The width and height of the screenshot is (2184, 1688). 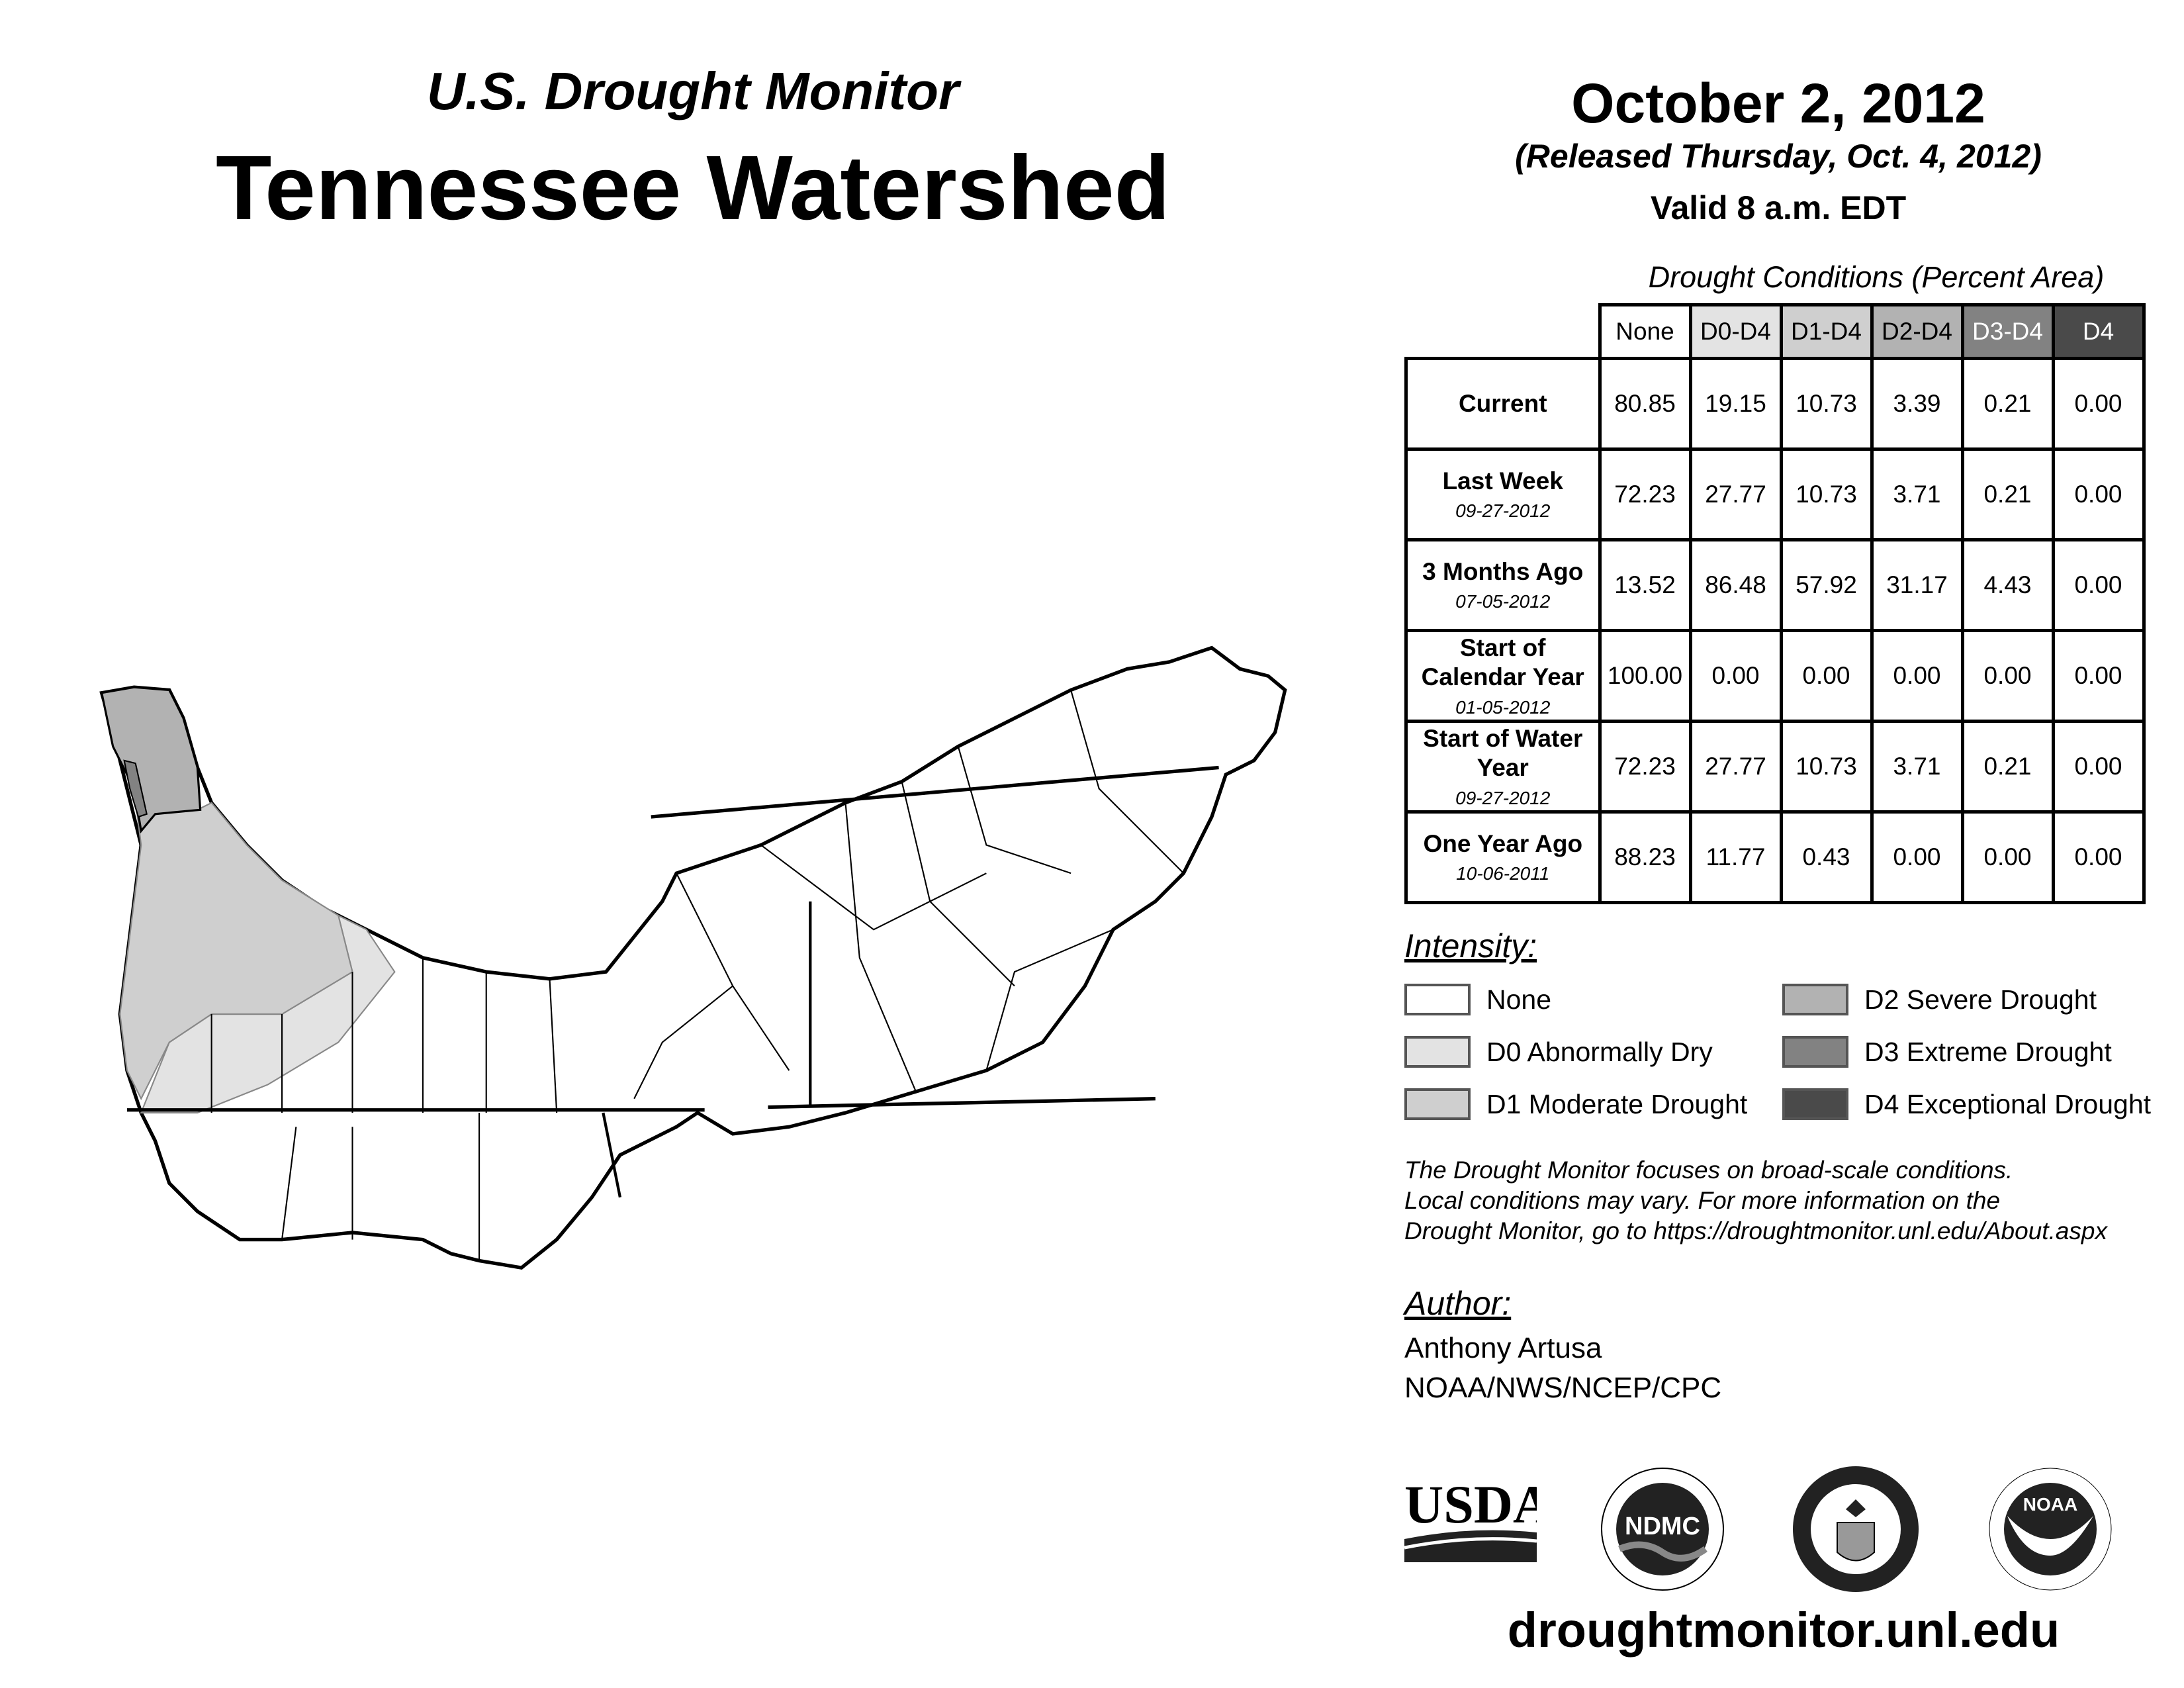 I want to click on legend-item: D4 Exceptional Drought, so click(x=1966, y=1104).